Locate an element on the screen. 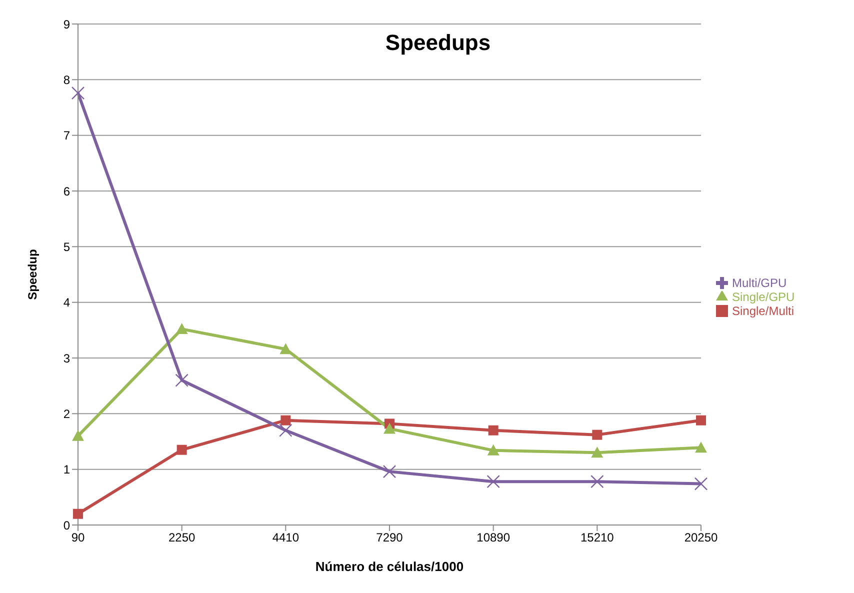 This screenshot has width=854, height=593. y-tick-label: 6 is located at coordinates (66, 191).